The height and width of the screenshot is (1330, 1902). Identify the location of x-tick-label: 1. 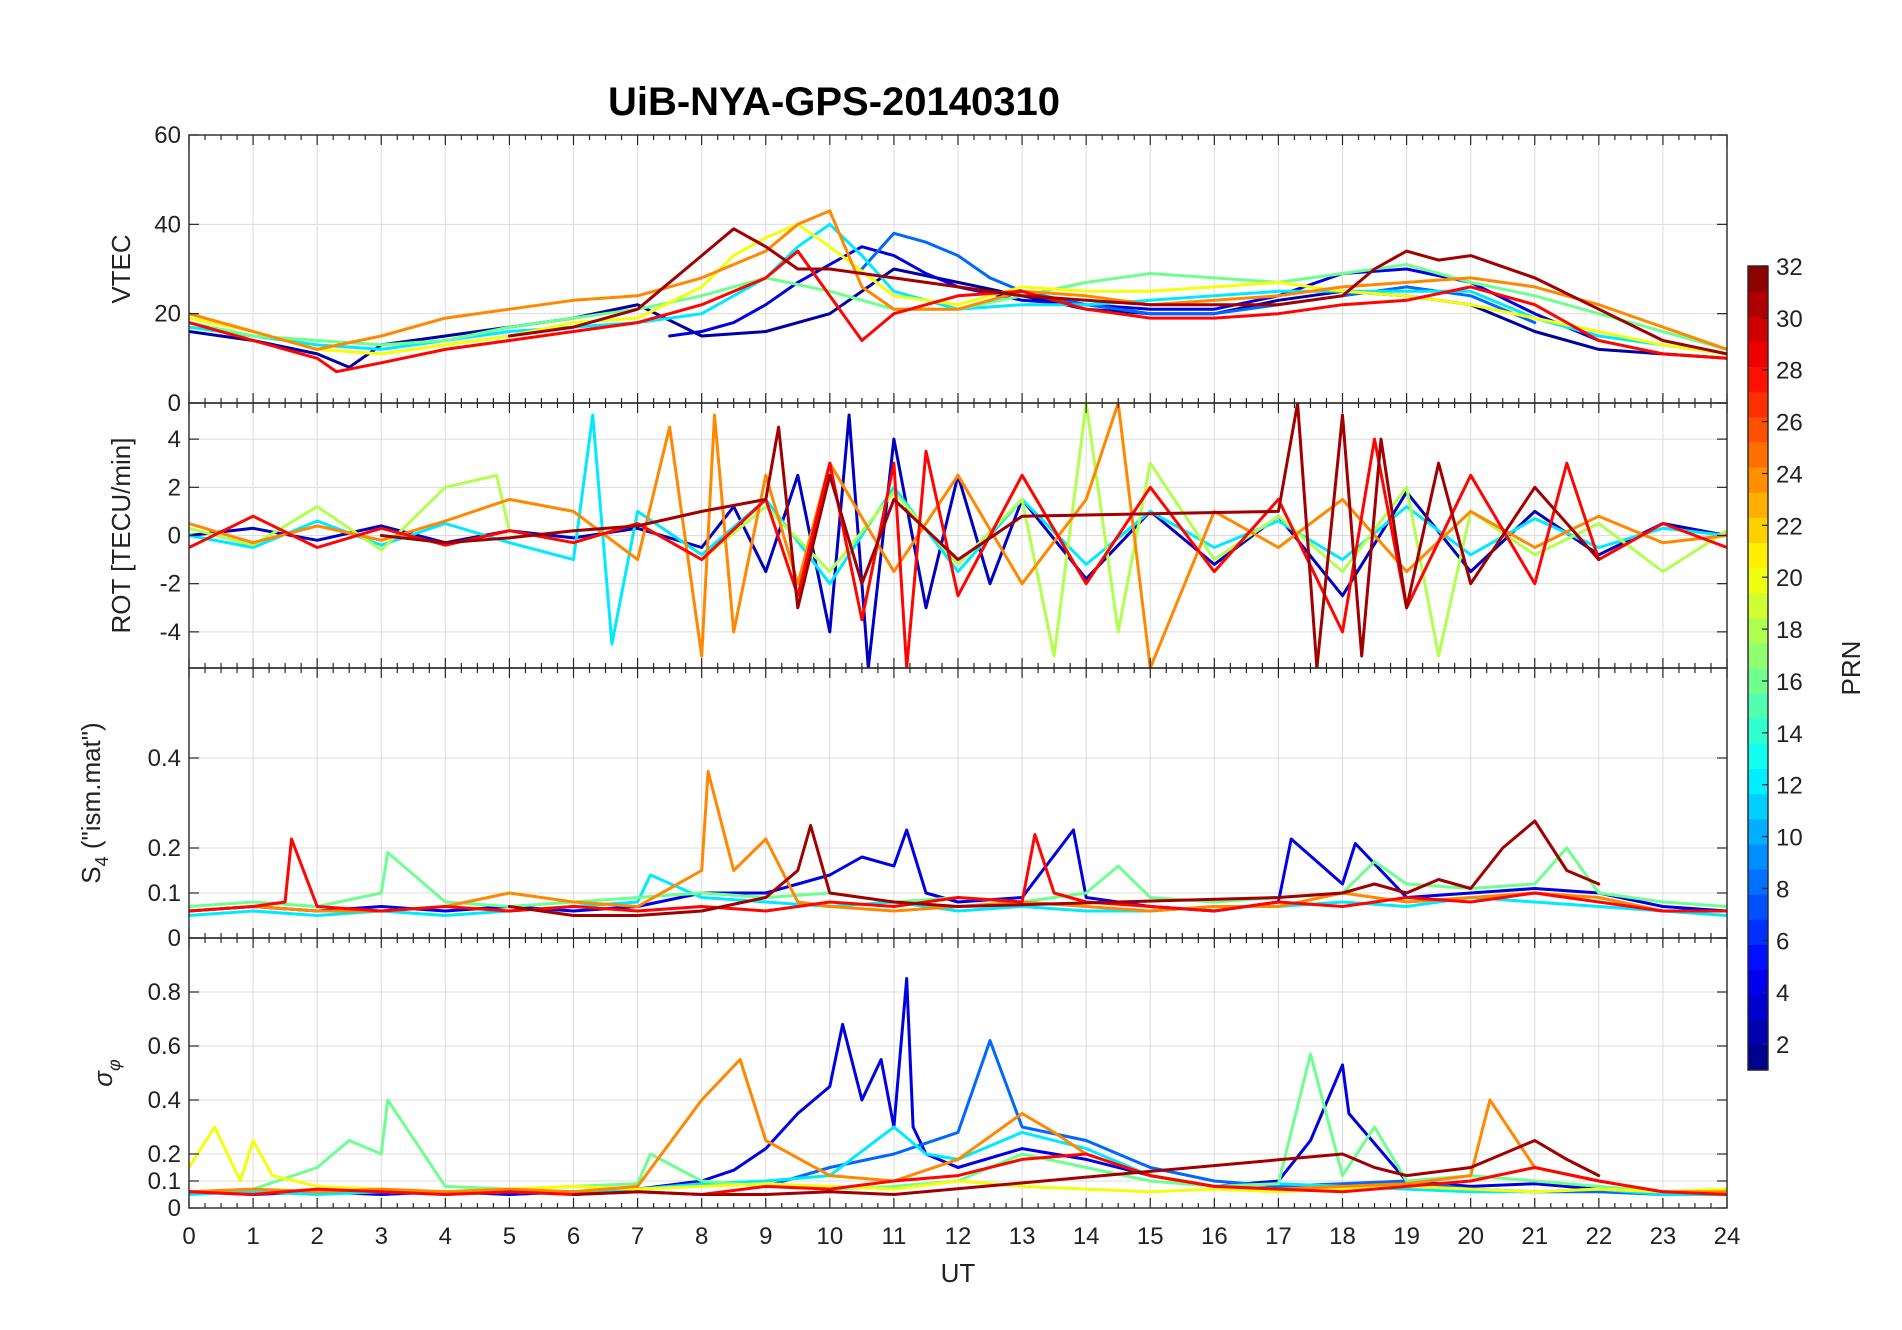
(252, 1236).